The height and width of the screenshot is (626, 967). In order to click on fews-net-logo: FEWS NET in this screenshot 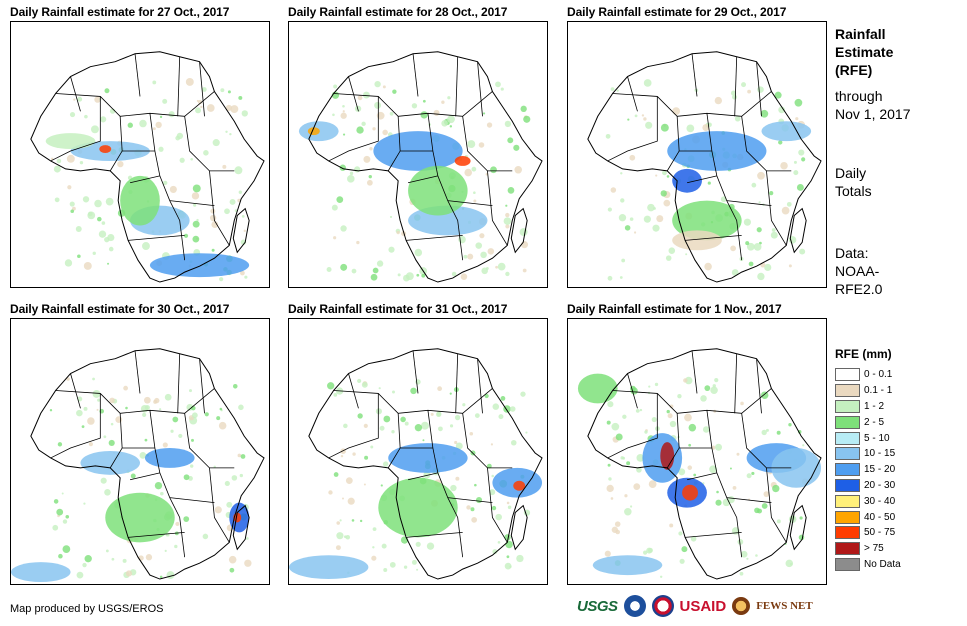, I will do `click(784, 606)`.